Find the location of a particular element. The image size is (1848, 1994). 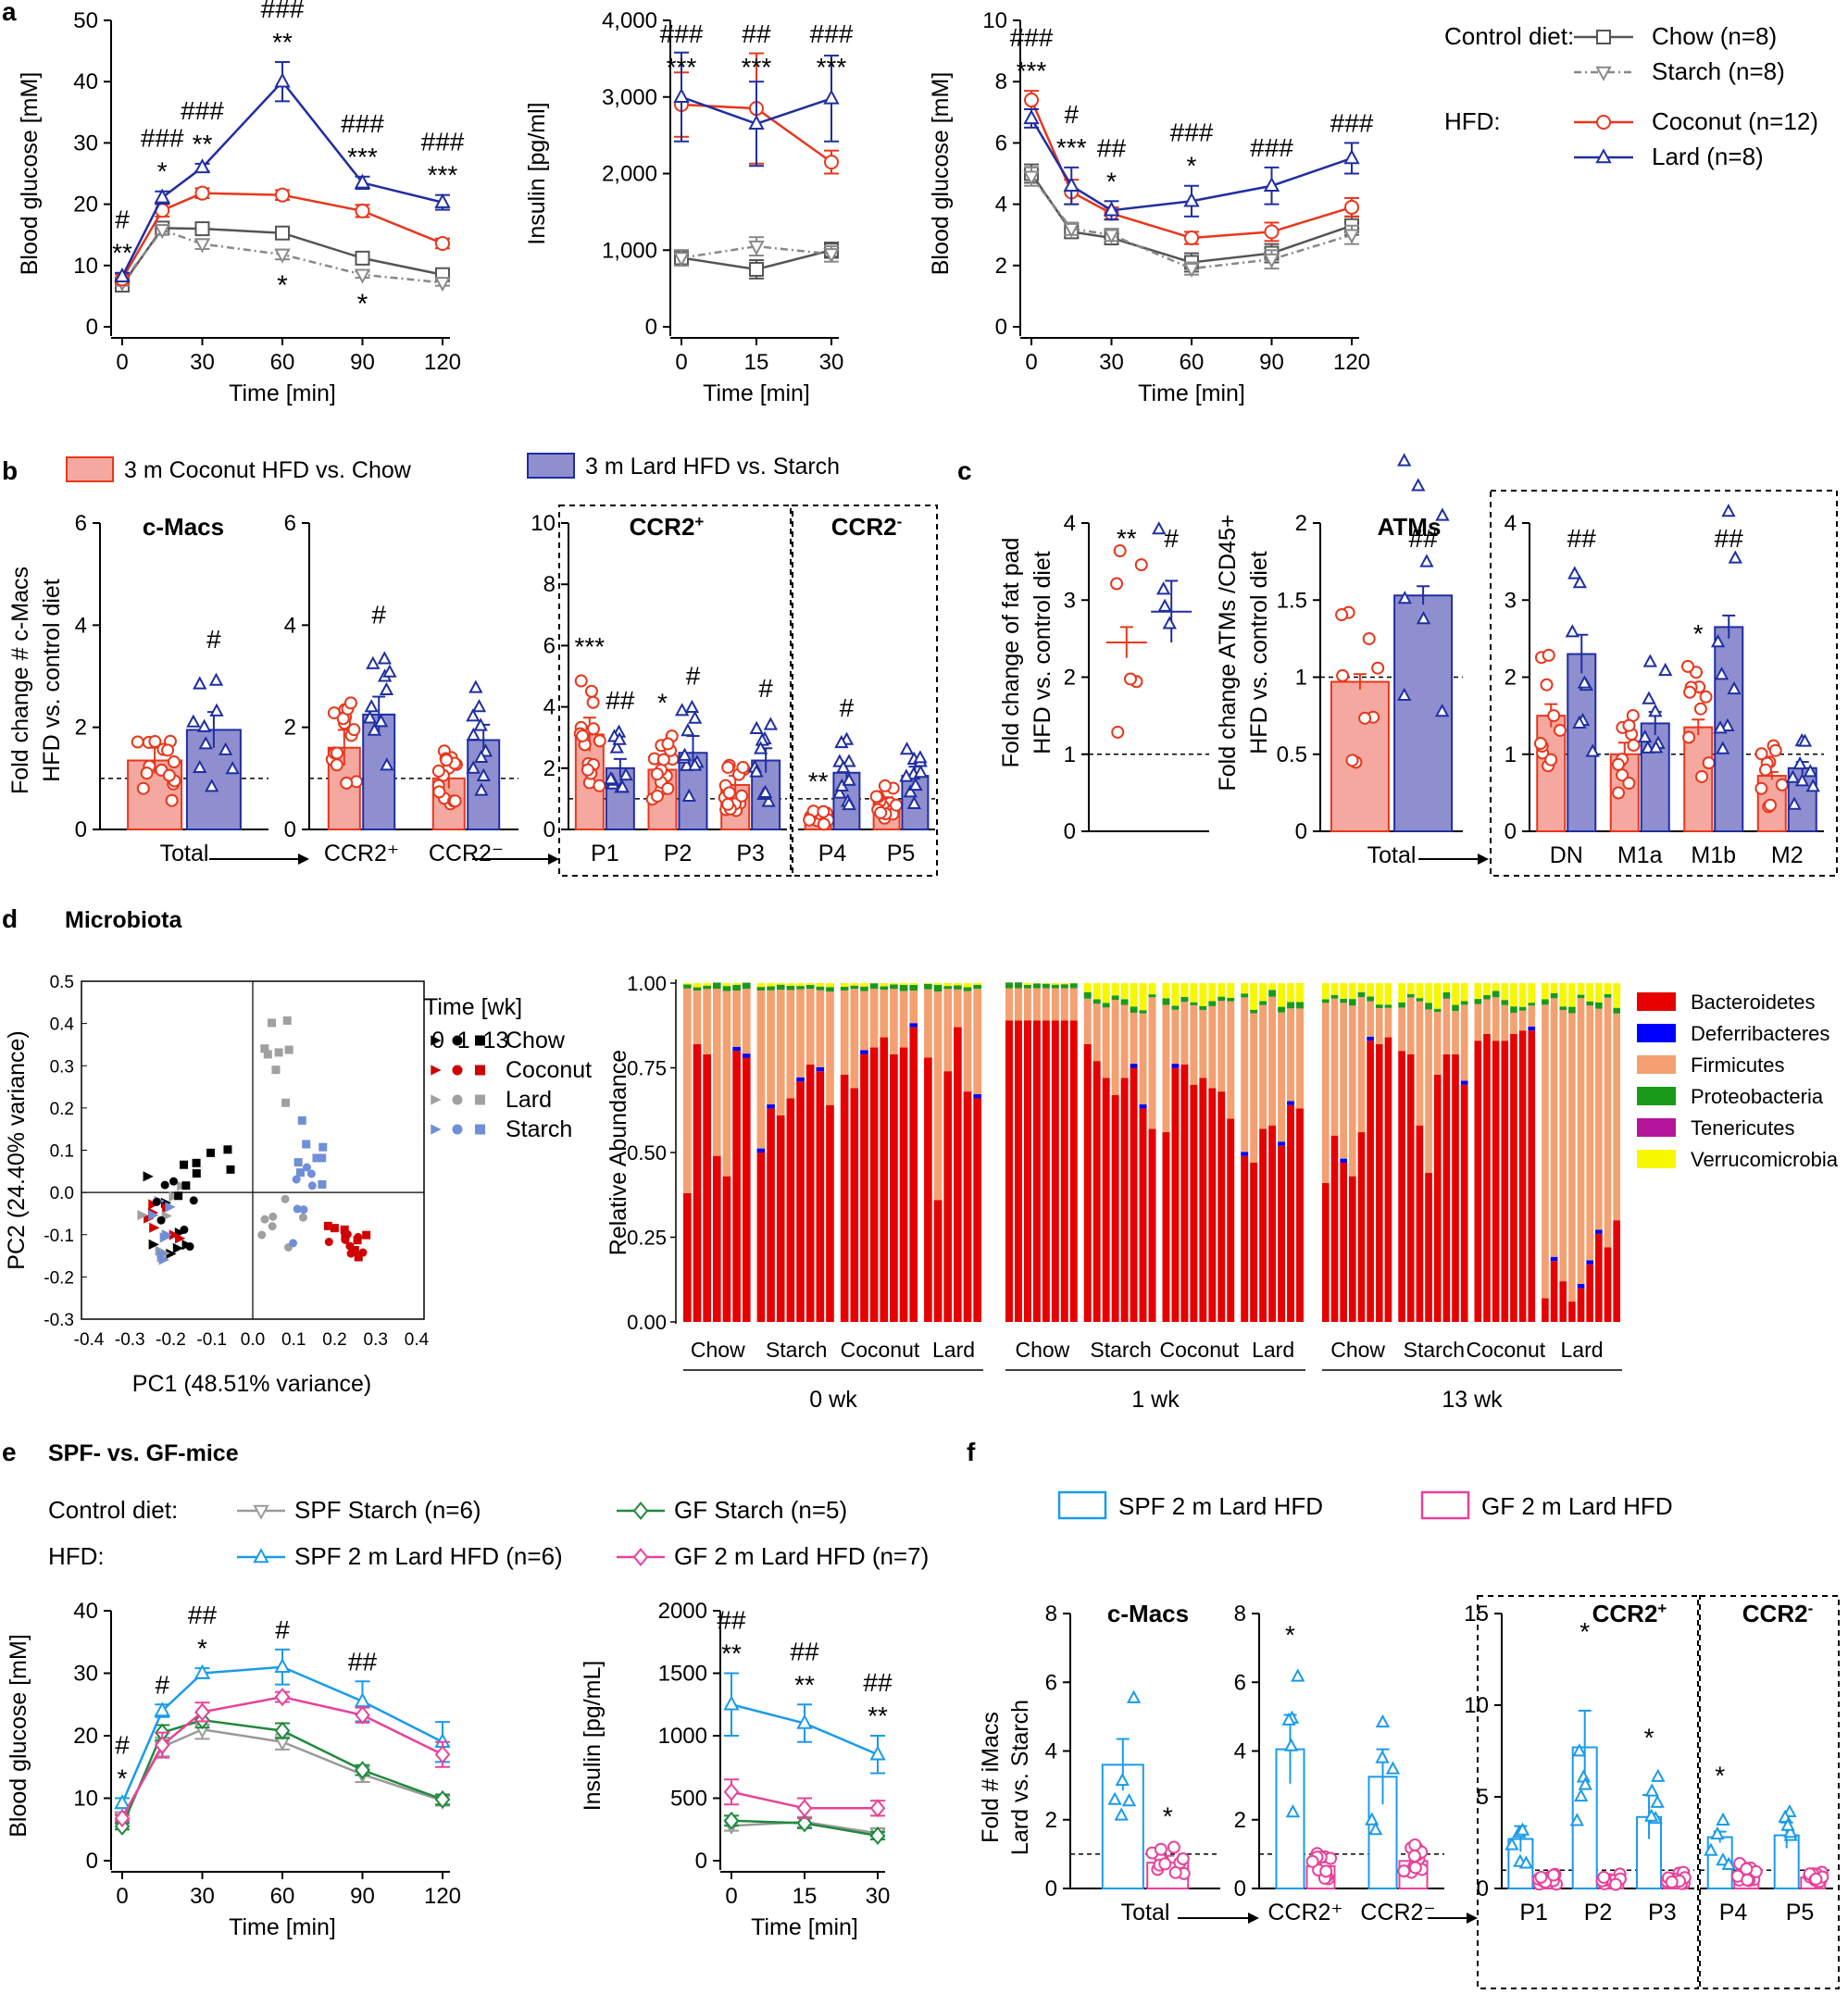

legend-e-control-label: Control diet: is located at coordinates (113, 1510).